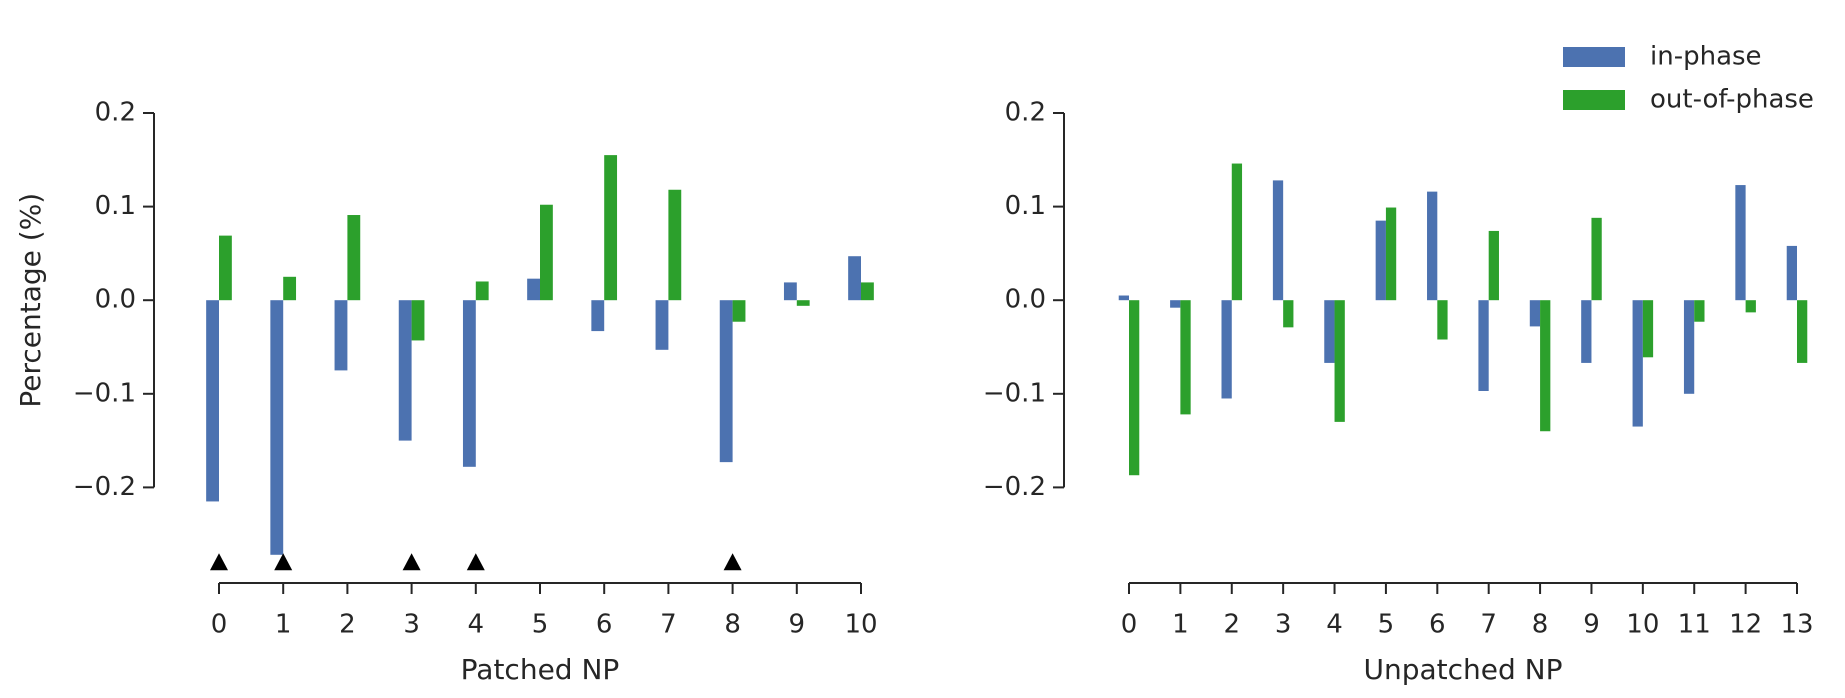 The image size is (1845, 698). Describe the element at coordinates (1745, 625) in the screenshot. I see `x-tick-label: 12` at that location.